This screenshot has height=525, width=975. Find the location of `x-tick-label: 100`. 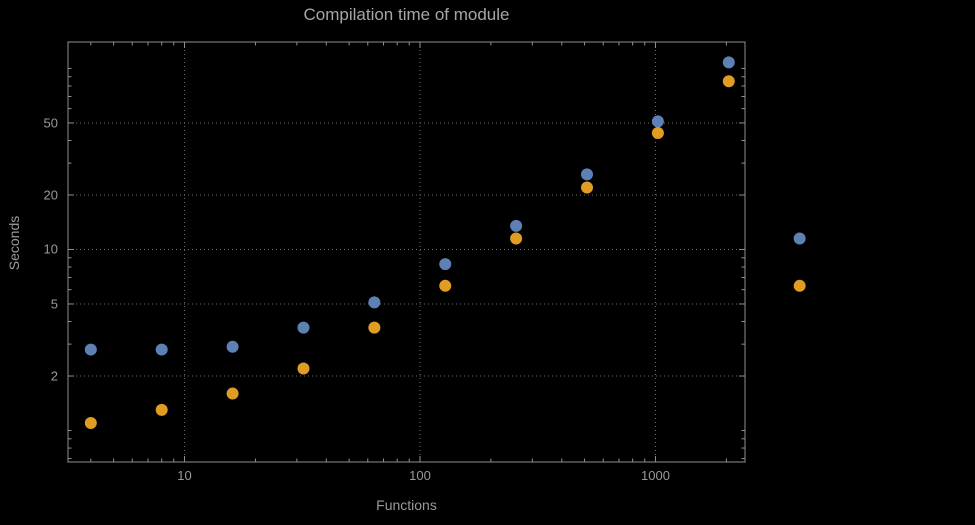

x-tick-label: 100 is located at coordinates (420, 475).